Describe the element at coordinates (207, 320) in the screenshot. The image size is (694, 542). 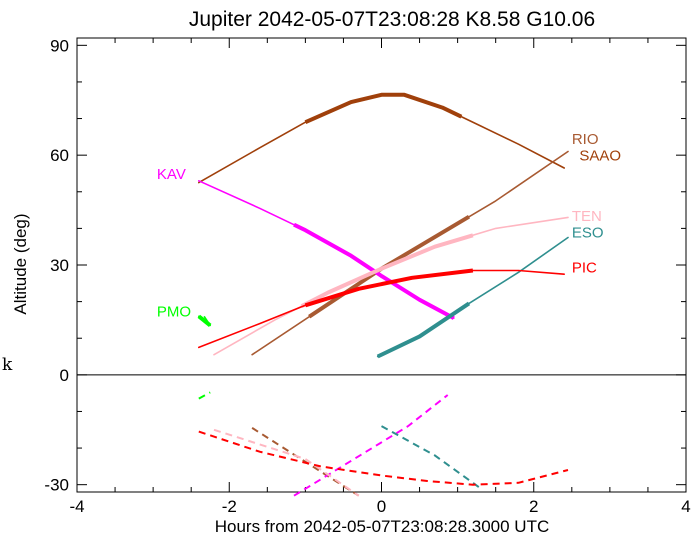
I see `pmo-leader-line` at that location.